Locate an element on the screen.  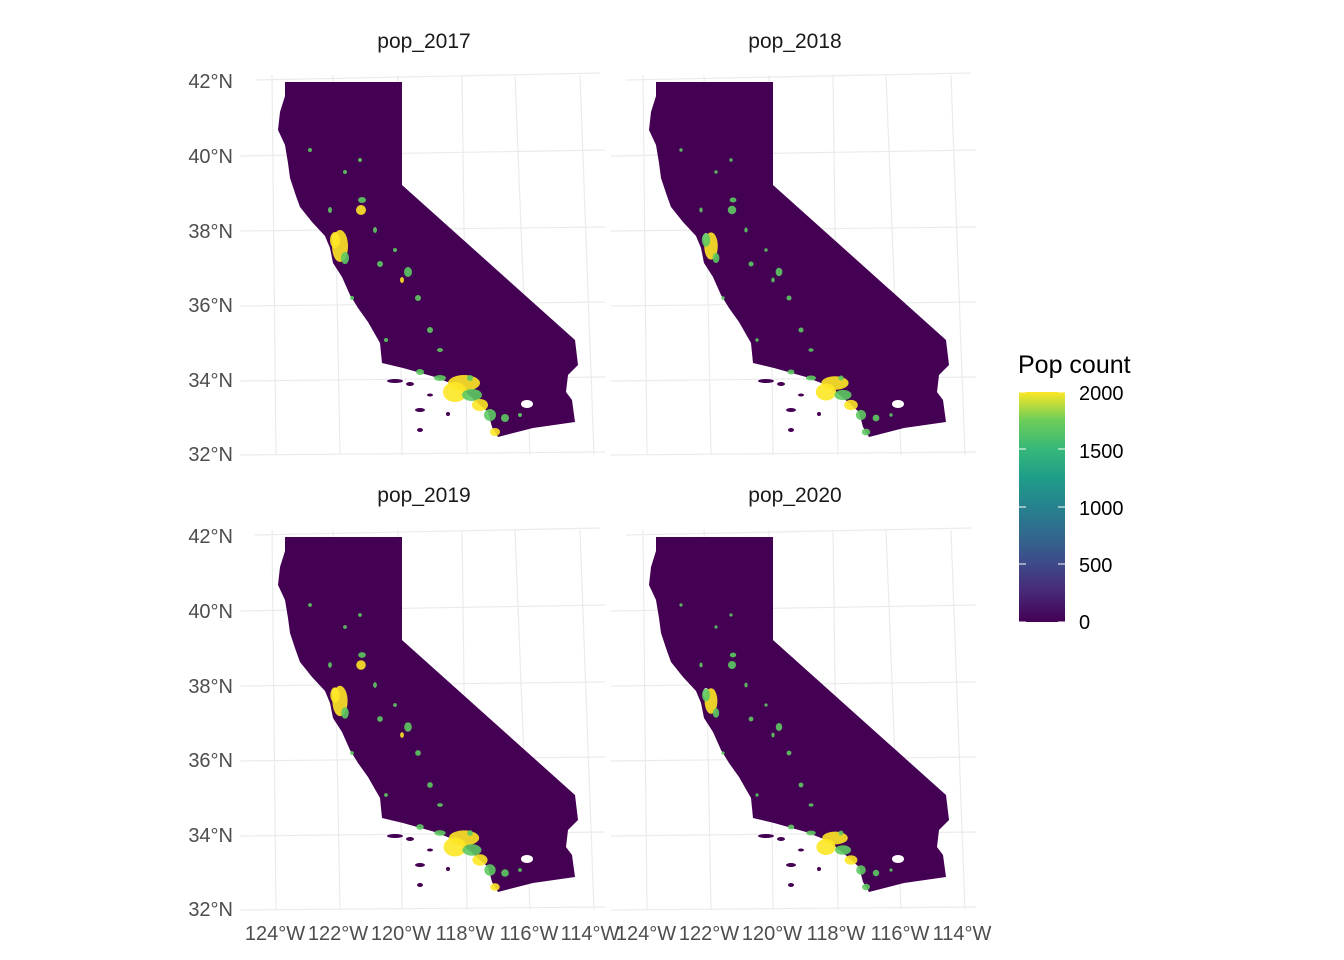
legend: Pop count 2000 1500 1000 500 0 is located at coordinates (1074, 492).